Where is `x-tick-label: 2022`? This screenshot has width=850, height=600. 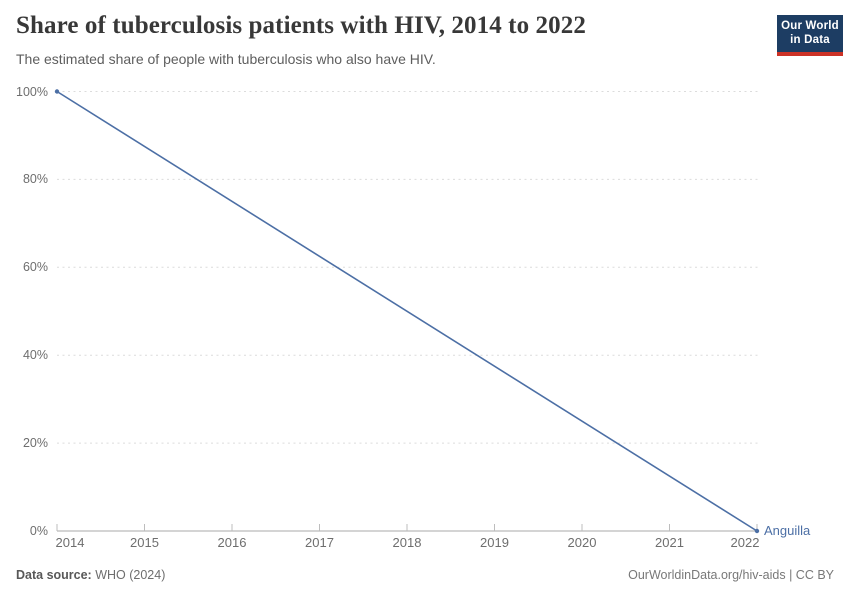 x-tick-label: 2022 is located at coordinates (745, 542).